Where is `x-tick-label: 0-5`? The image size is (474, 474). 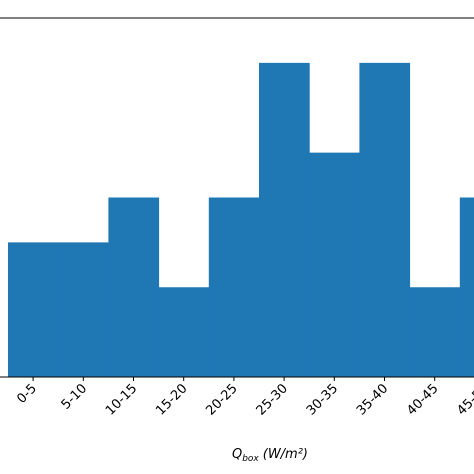
x-tick-label: 0-5 is located at coordinates (27, 394).